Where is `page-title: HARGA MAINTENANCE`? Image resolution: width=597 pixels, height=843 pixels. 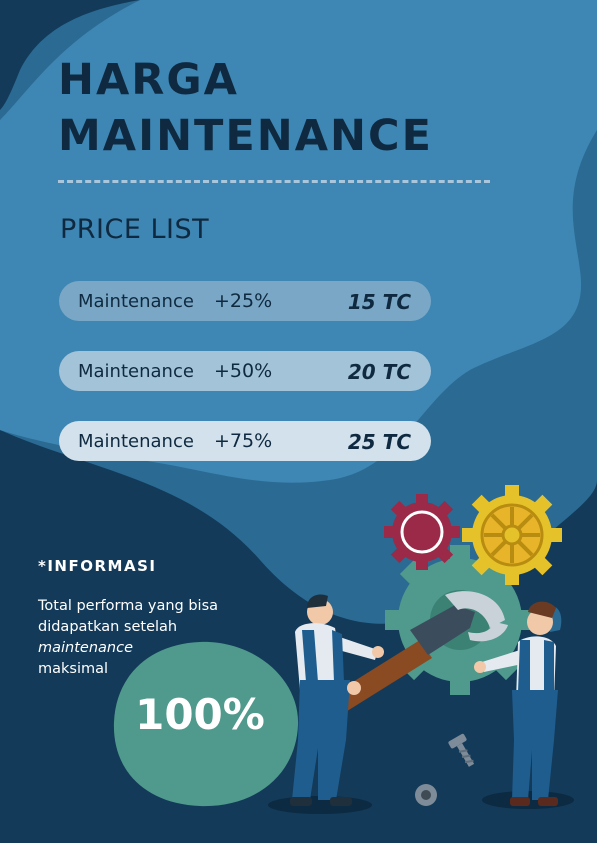
page-title: HARGA MAINTENANCE is located at coordinates (245, 108).